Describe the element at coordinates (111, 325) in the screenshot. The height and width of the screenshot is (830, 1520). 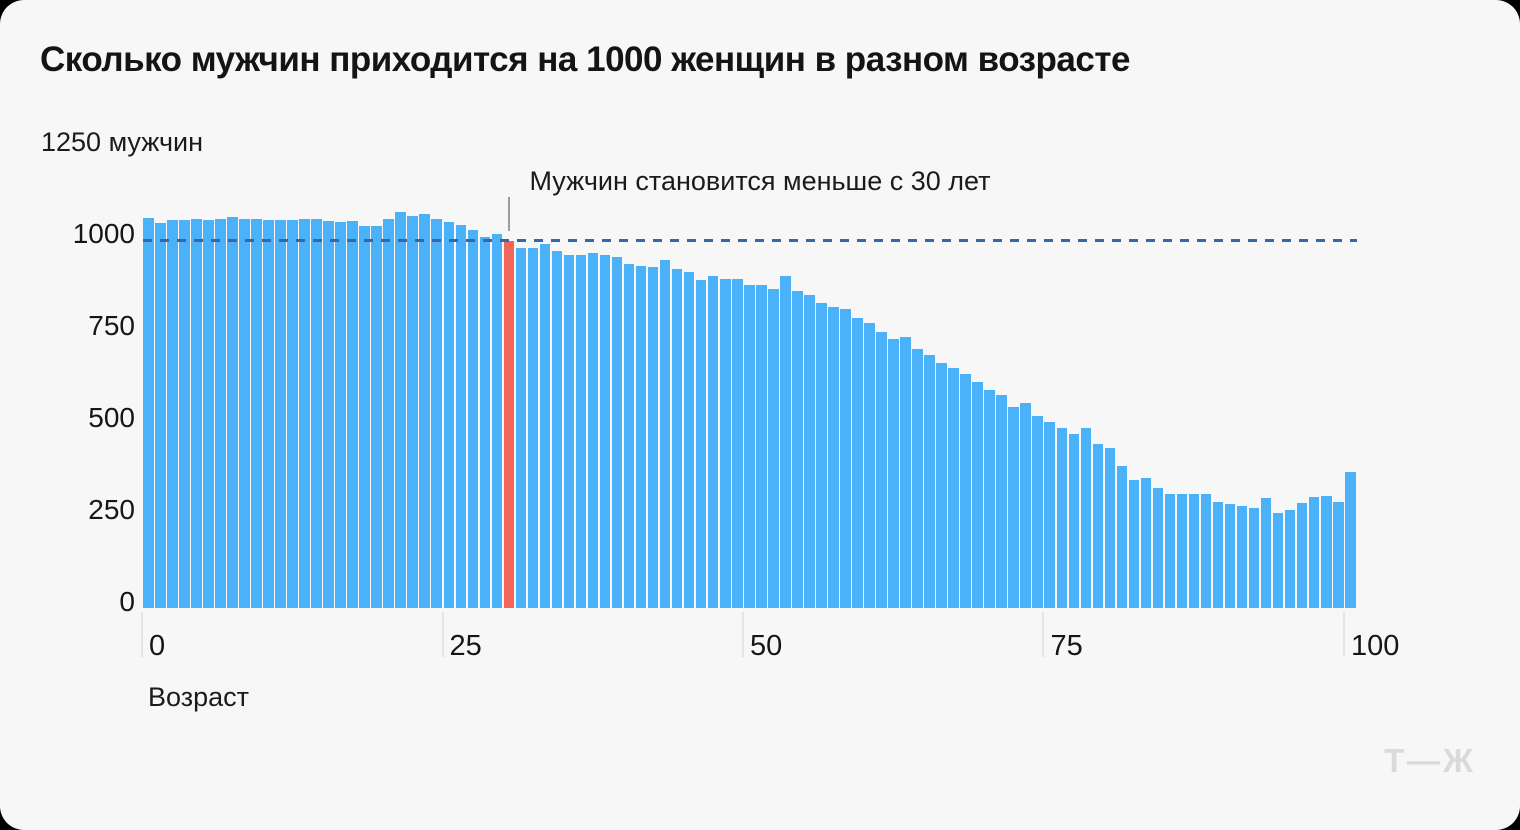
I see `y-tick-label-750: 750` at that location.